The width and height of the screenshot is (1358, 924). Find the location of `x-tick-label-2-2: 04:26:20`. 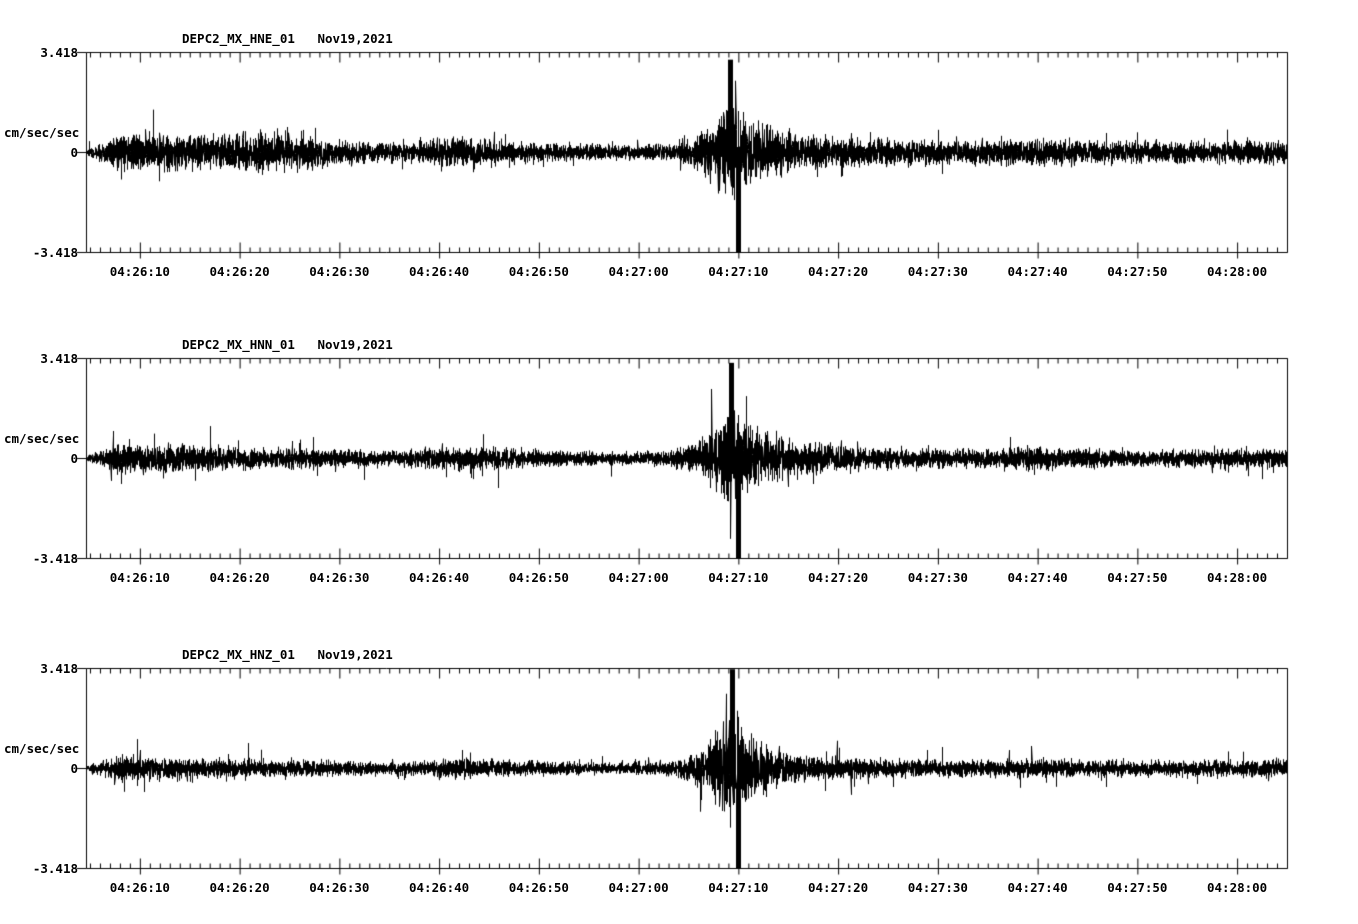

x-tick-label-2-2: 04:26:20 is located at coordinates (239, 577).